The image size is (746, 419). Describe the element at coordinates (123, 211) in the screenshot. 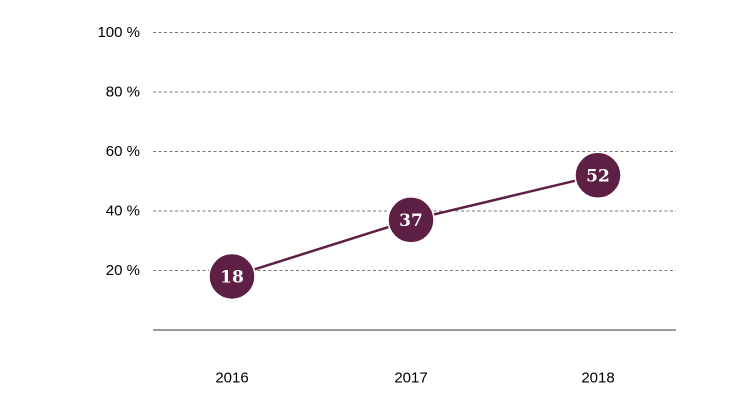

I see `y-tick-label: 40 %` at that location.